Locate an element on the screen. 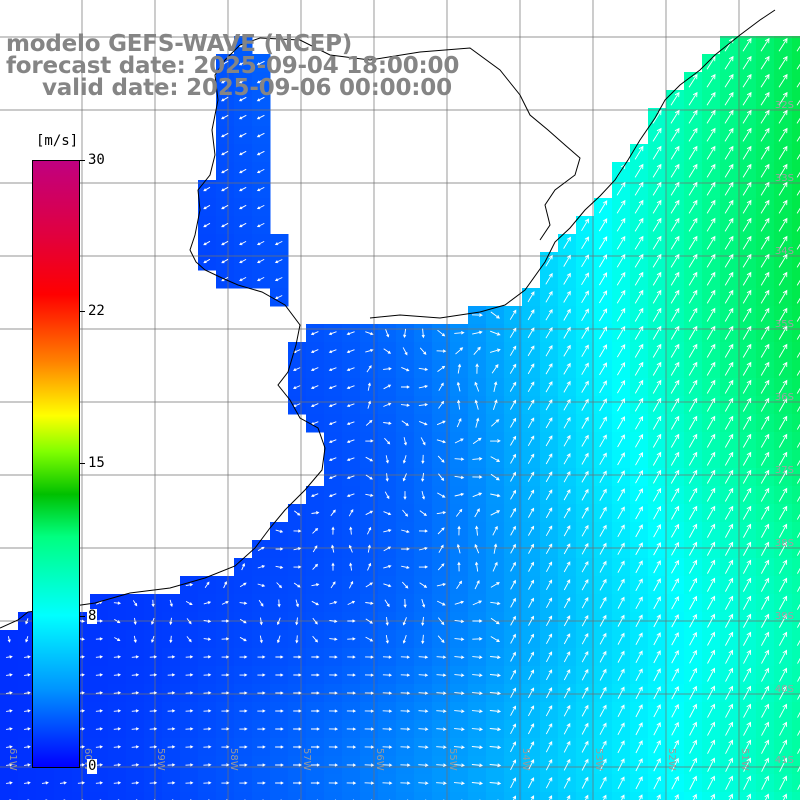  colorbar-tick-15: 15 is located at coordinates (96, 463).